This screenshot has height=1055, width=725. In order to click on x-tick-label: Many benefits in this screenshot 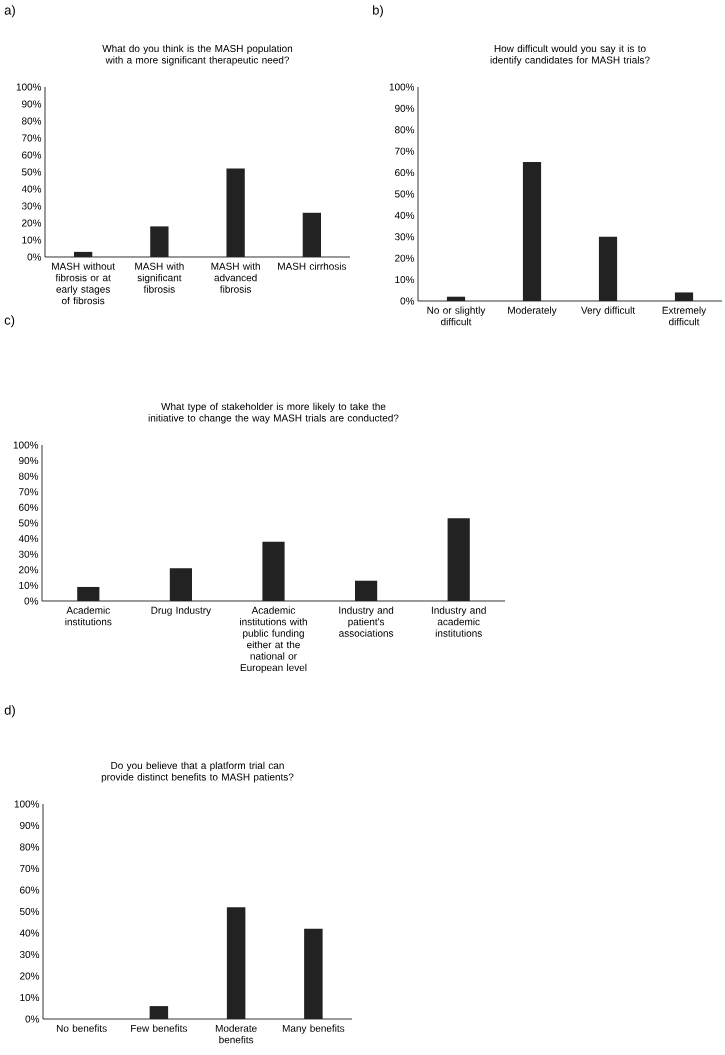, I will do `click(313, 1029)`.